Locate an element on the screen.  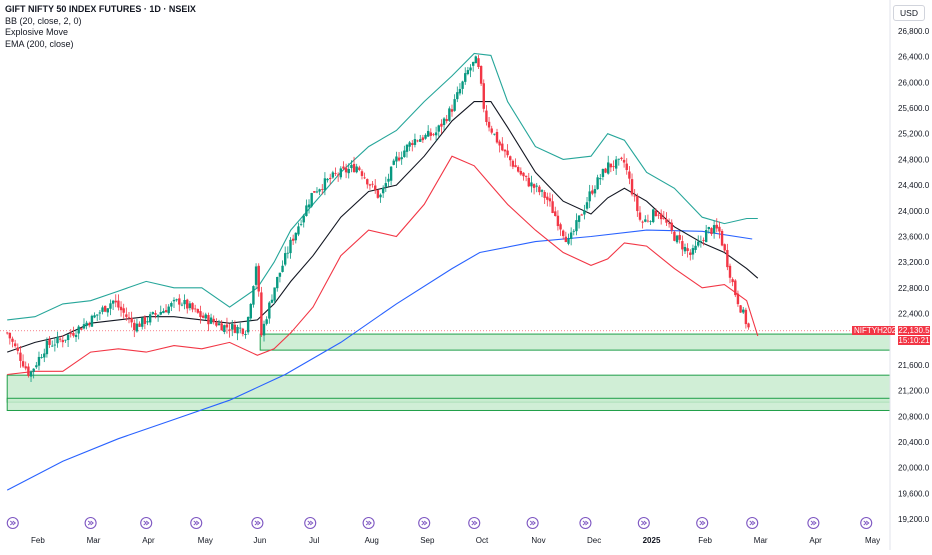
symbol-title: GIFT NIFTY 50 INDEX FUTURES · 1D · NSEIX is located at coordinates (100, 9).